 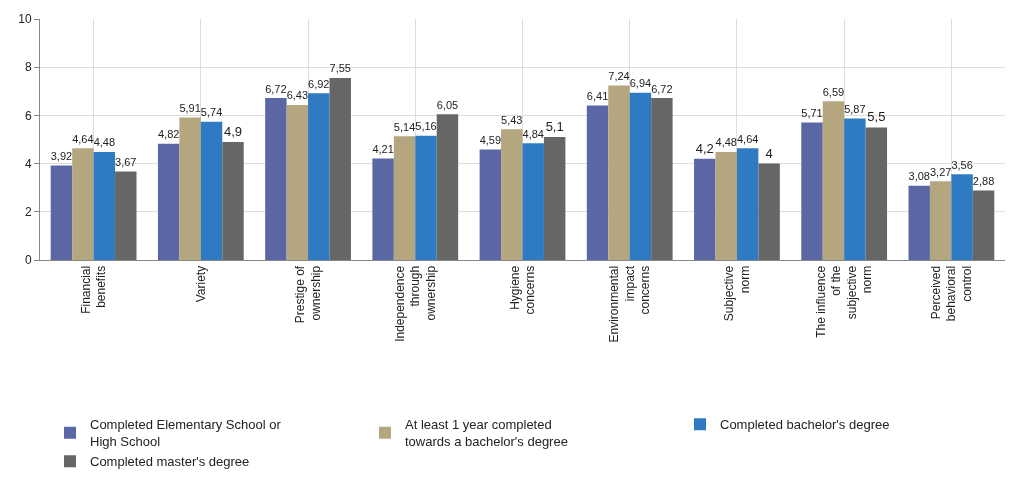 I want to click on data-label: 3,56, so click(x=962, y=164).